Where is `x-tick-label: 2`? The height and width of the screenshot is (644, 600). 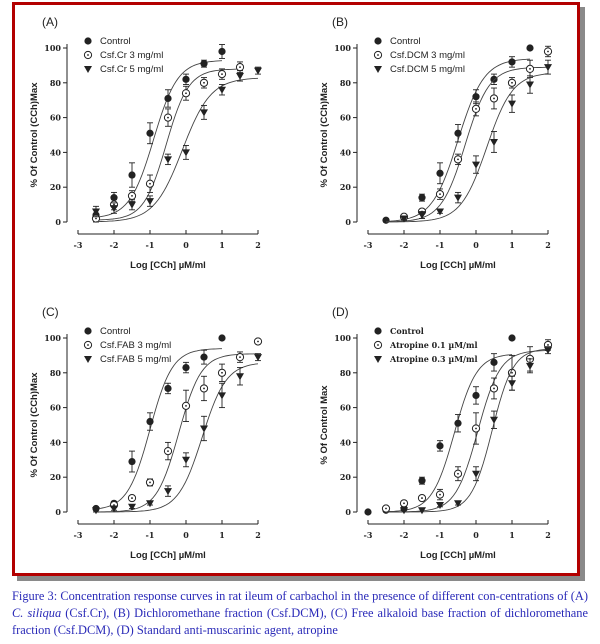
x-tick-label: 2 is located at coordinates (258, 245).